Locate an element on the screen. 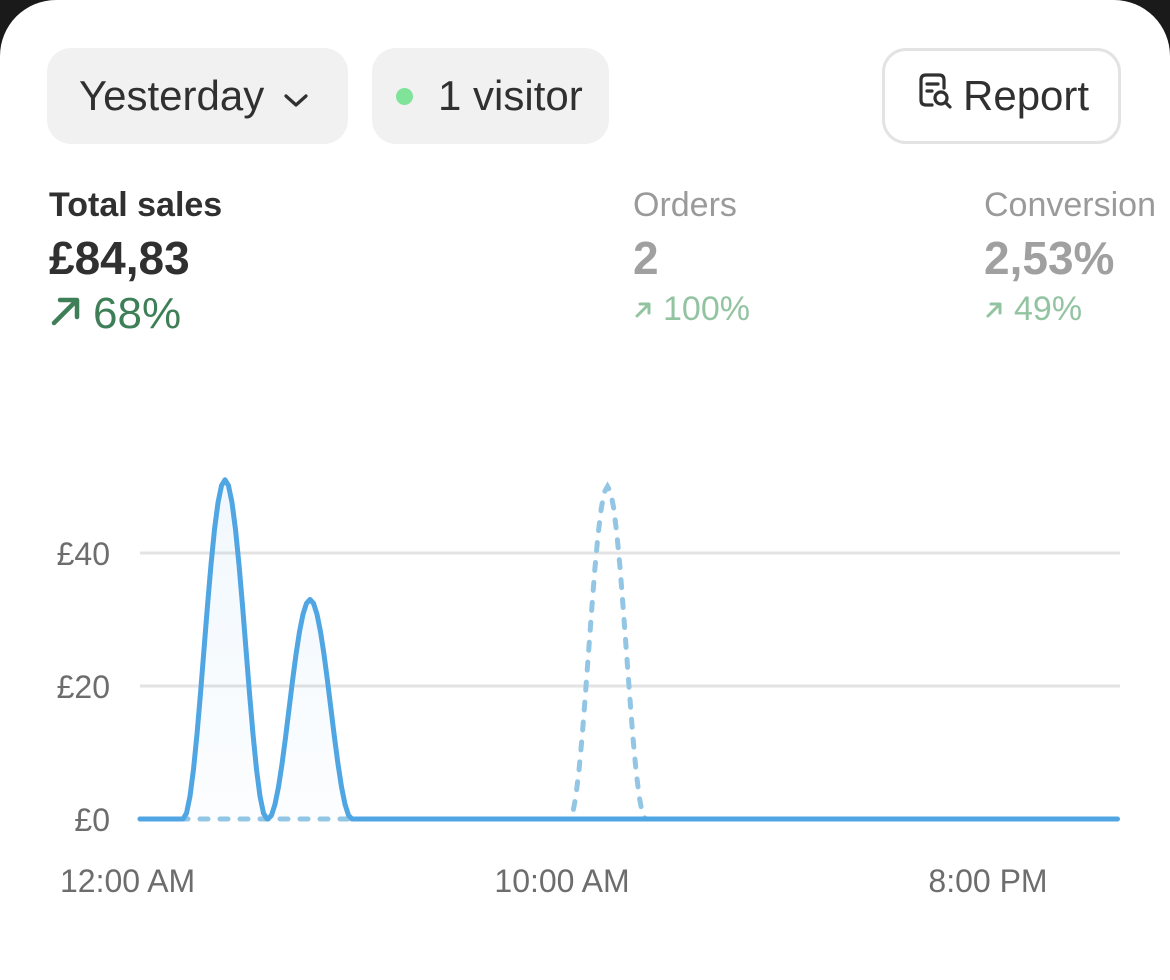  live-dot-icon is located at coordinates (404, 96).